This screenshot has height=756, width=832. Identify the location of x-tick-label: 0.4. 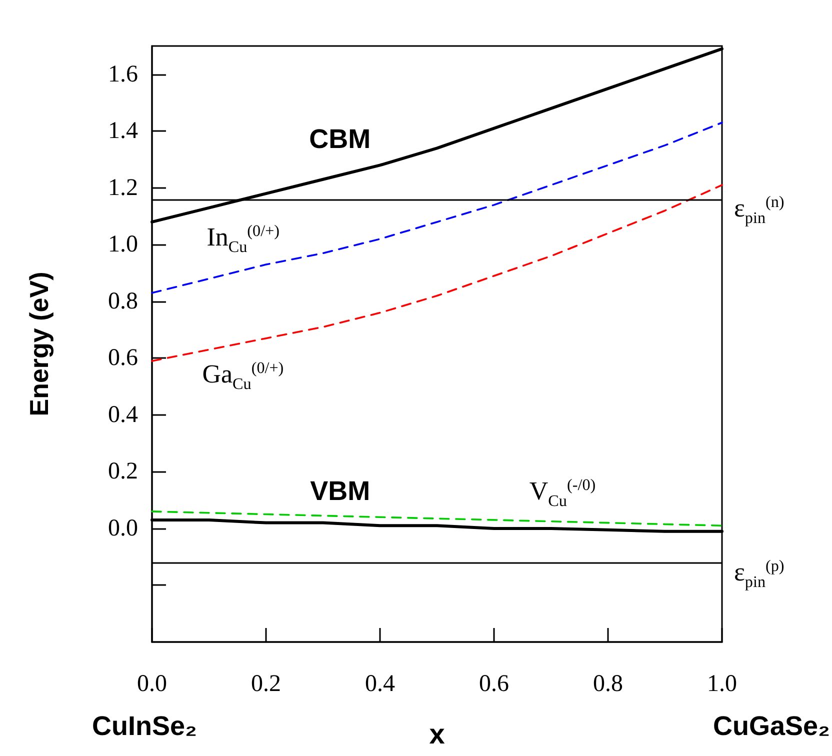
(380, 684).